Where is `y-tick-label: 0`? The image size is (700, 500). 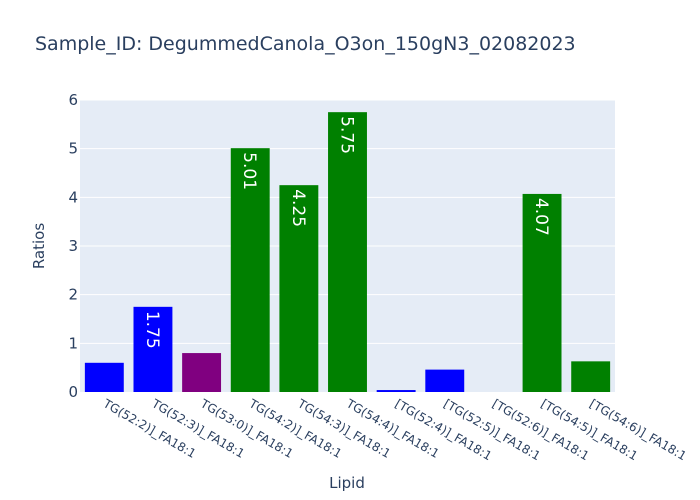
y-tick-label: 0 is located at coordinates (73, 392).